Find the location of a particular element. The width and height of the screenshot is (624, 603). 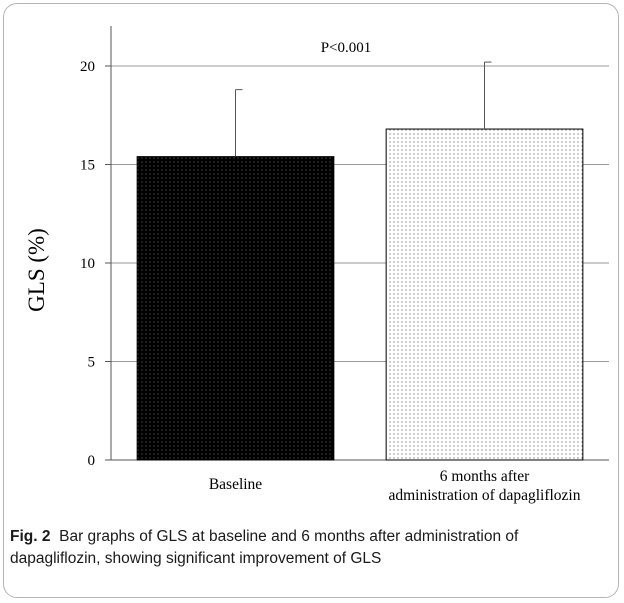

y-tick-label: 5 is located at coordinates (92, 363).